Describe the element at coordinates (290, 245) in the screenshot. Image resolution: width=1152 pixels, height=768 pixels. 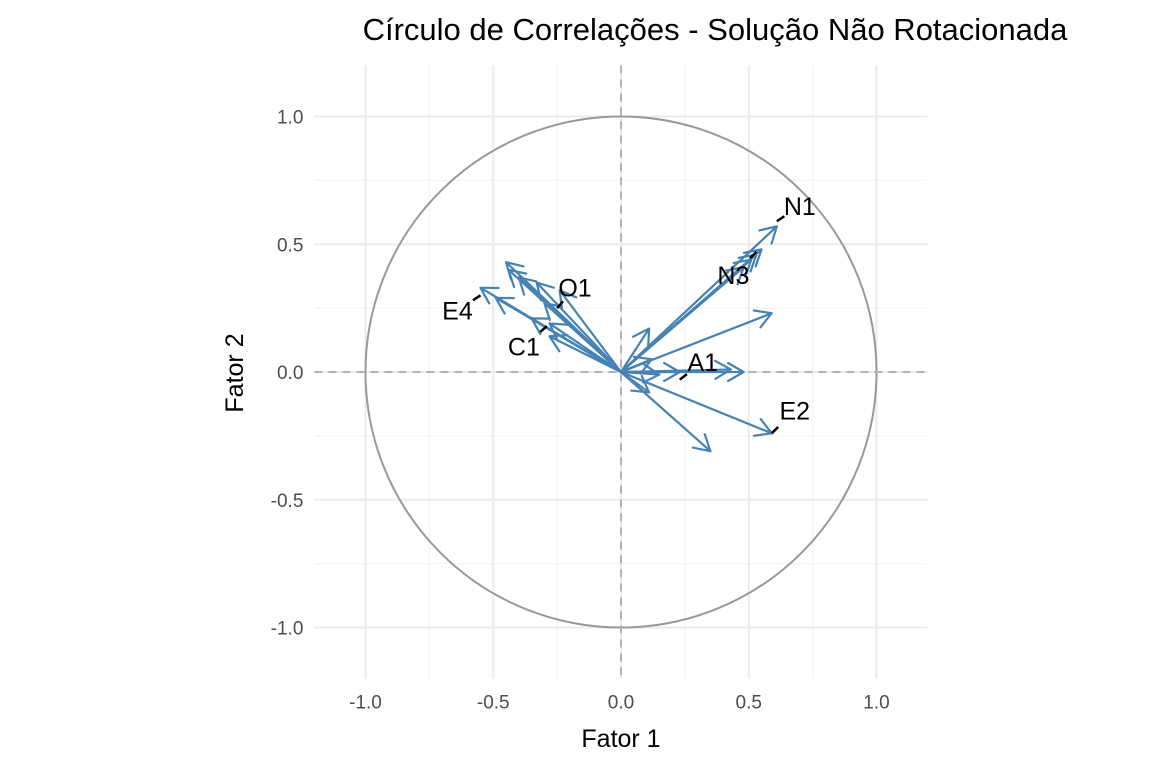
I see `y-tick-label: 0.5` at that location.